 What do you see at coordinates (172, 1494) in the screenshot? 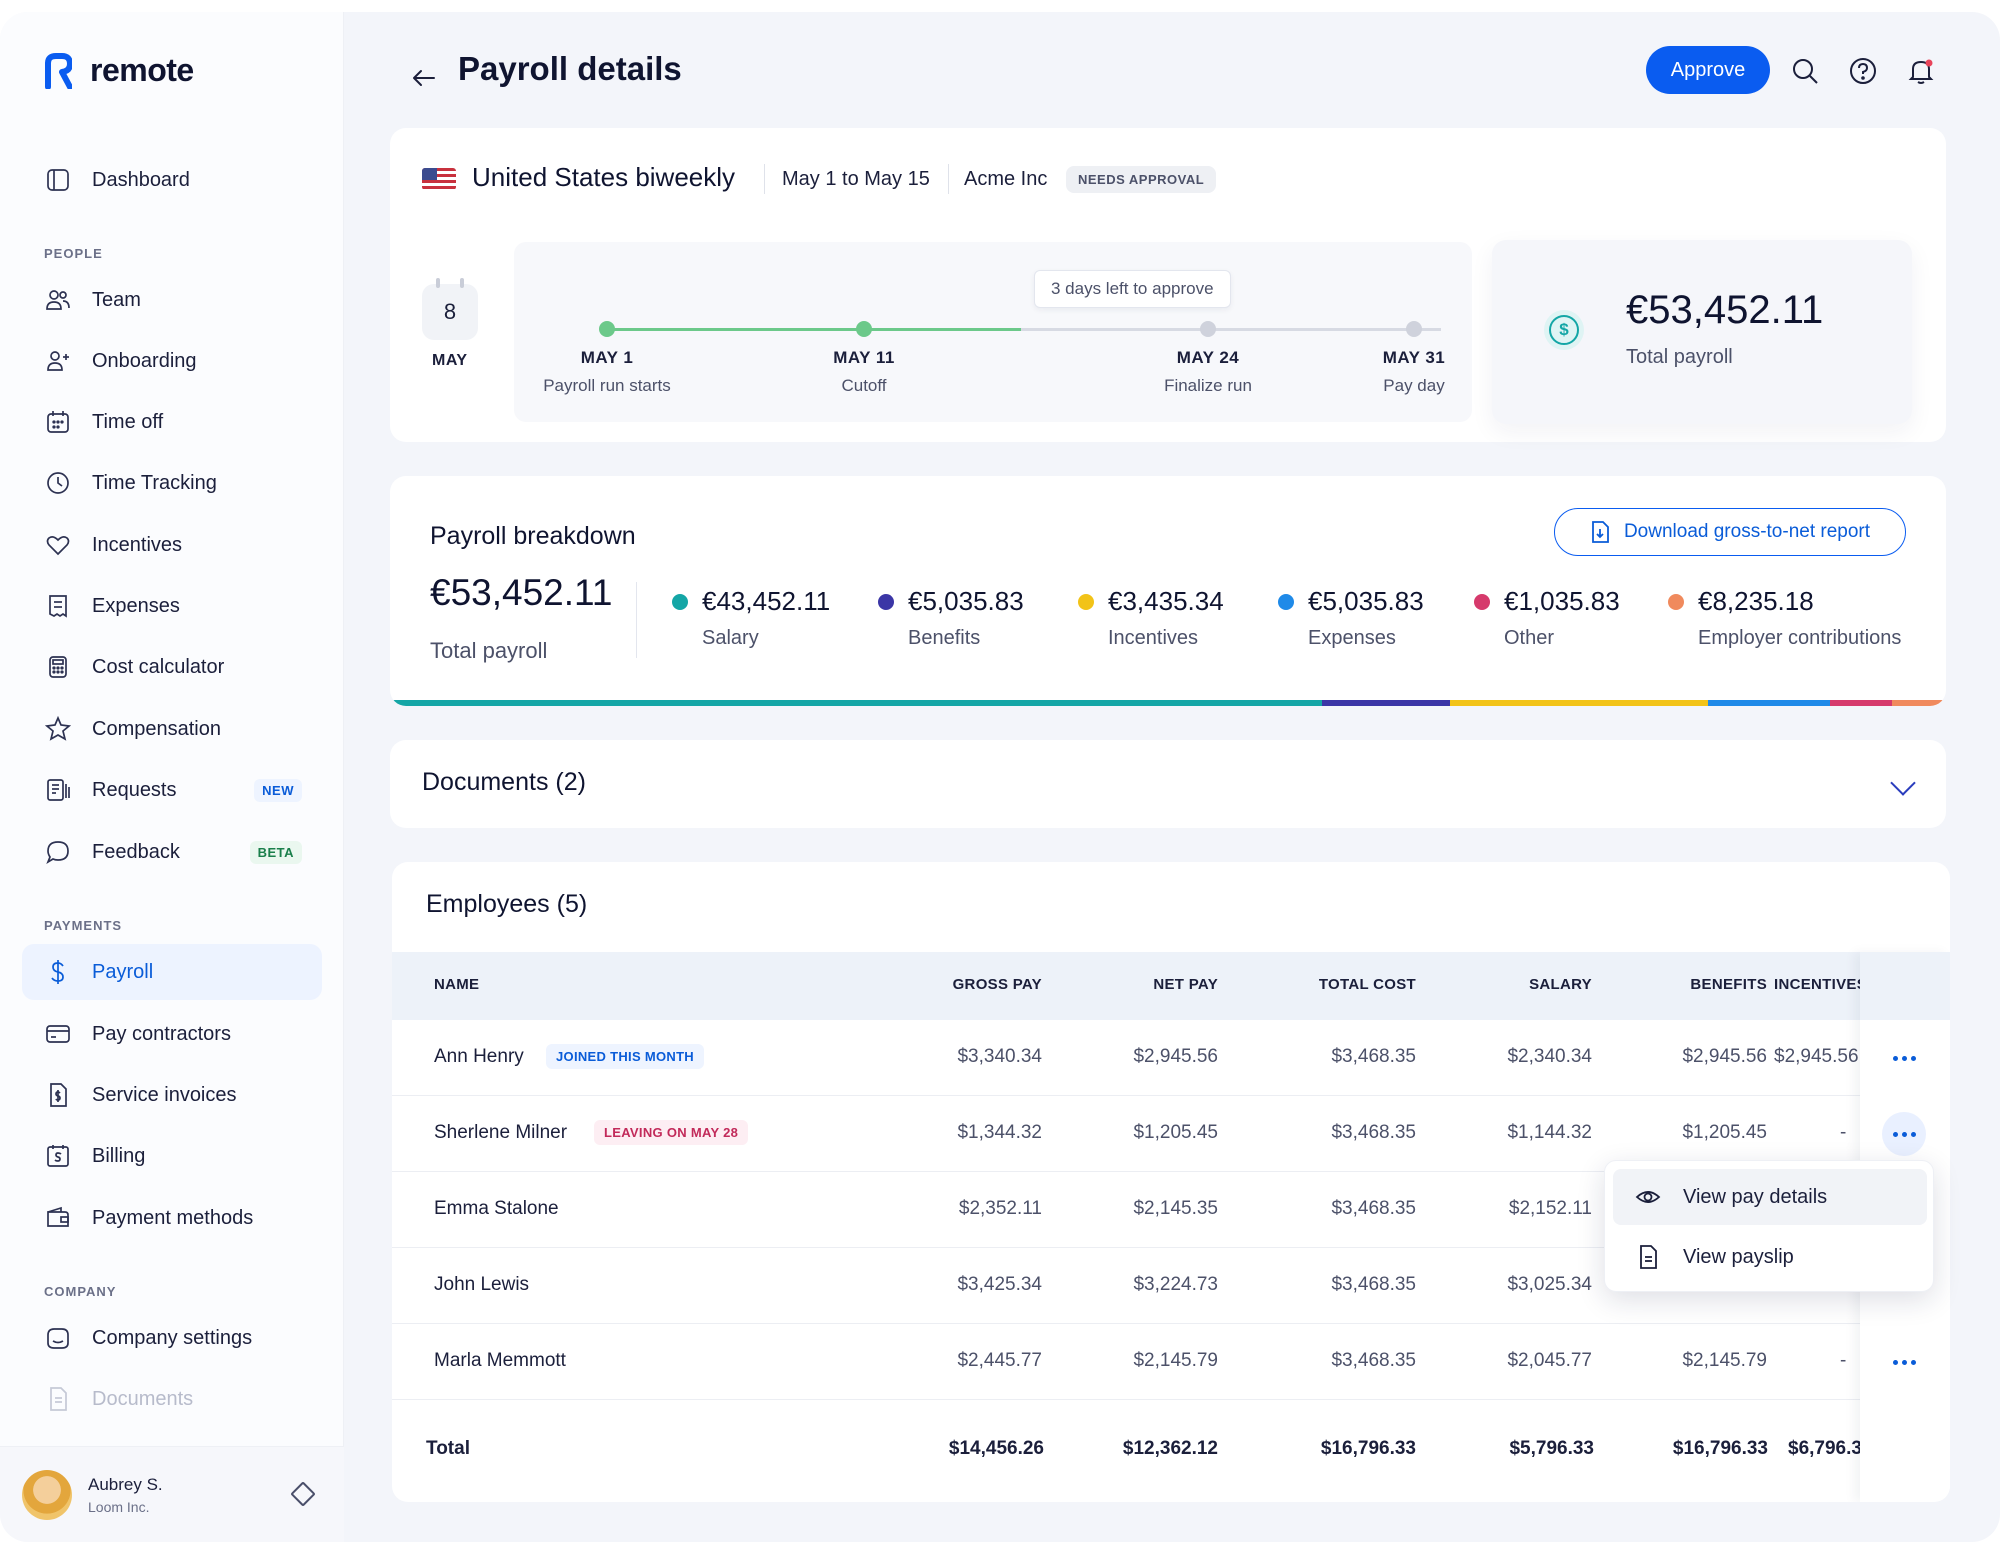
I see `user-profile: Aubrey S. Loom Inc.` at bounding box center [172, 1494].